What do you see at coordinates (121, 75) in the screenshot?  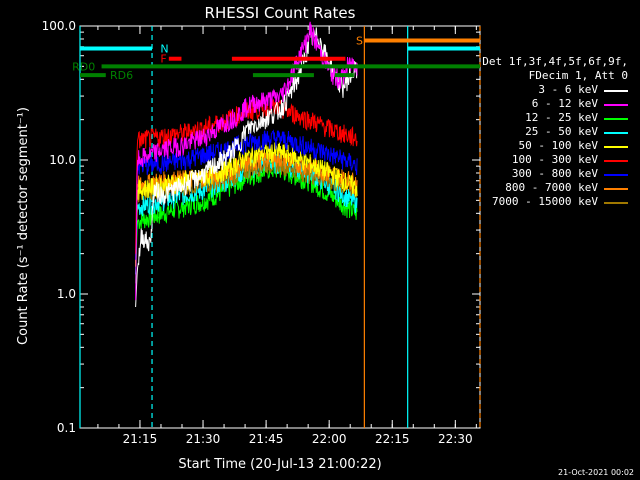 I see `segment-label-rd6: RD6` at bounding box center [121, 75].